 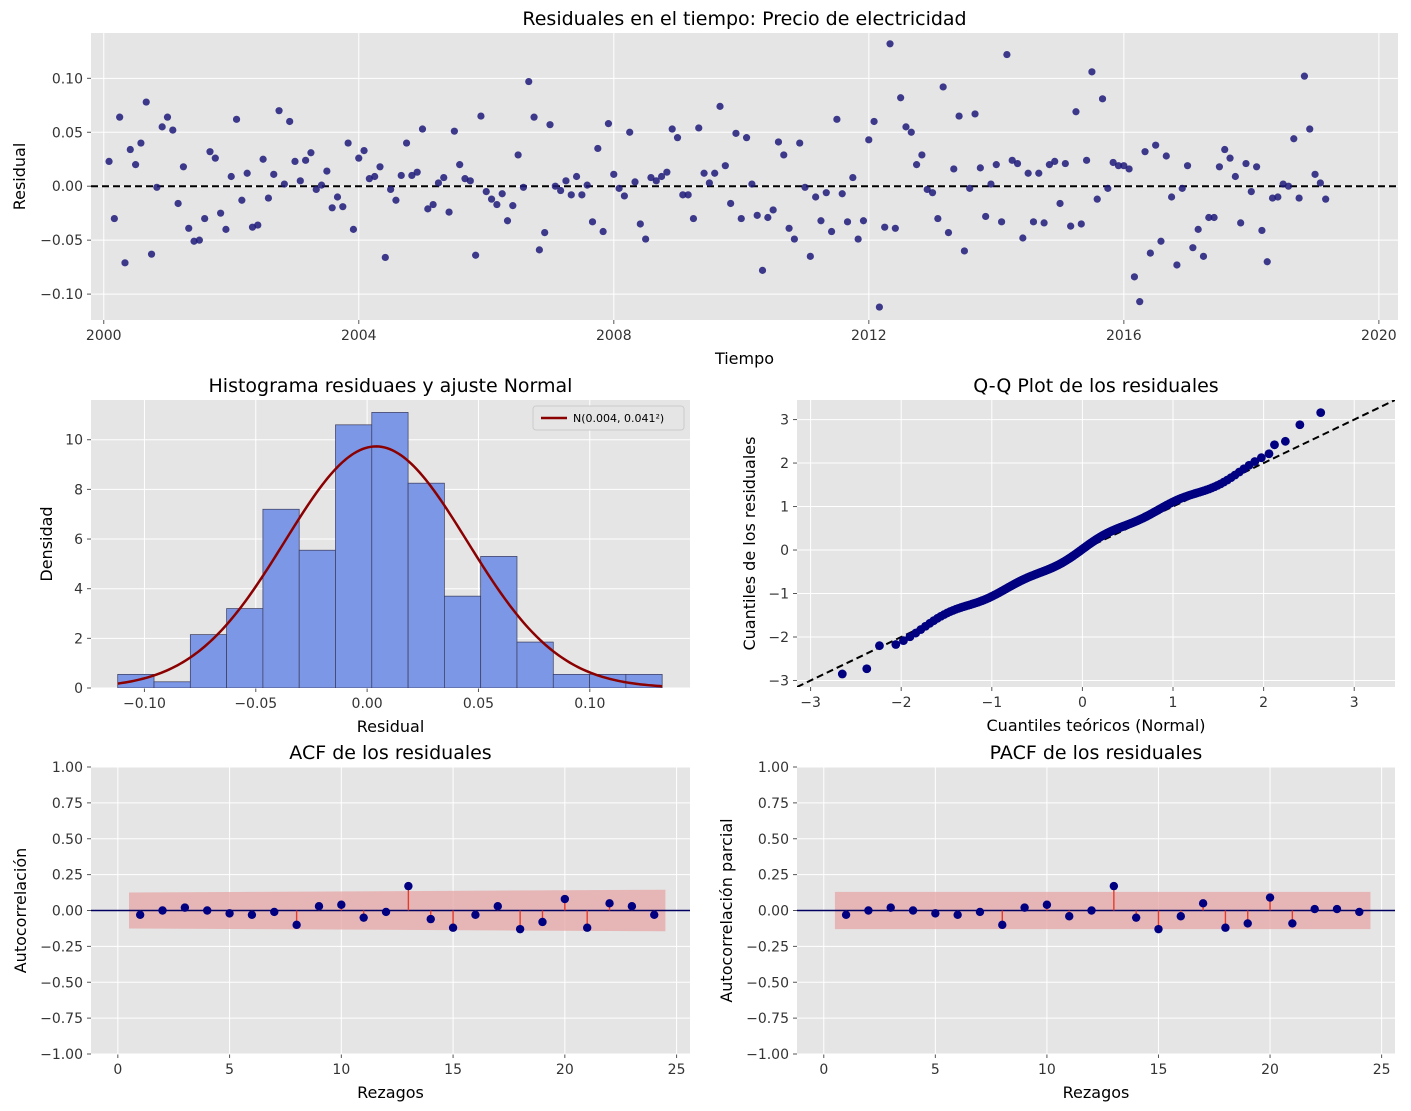 What do you see at coordinates (773, 804) in the screenshot?
I see `pacf-ytick-label: 0.75` at bounding box center [773, 804].